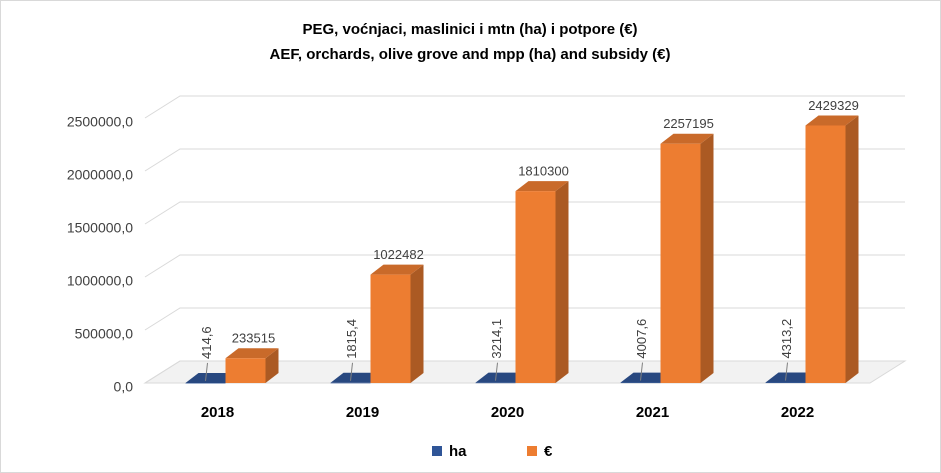  I want to click on x-tick-label: 2021, so click(652, 412).